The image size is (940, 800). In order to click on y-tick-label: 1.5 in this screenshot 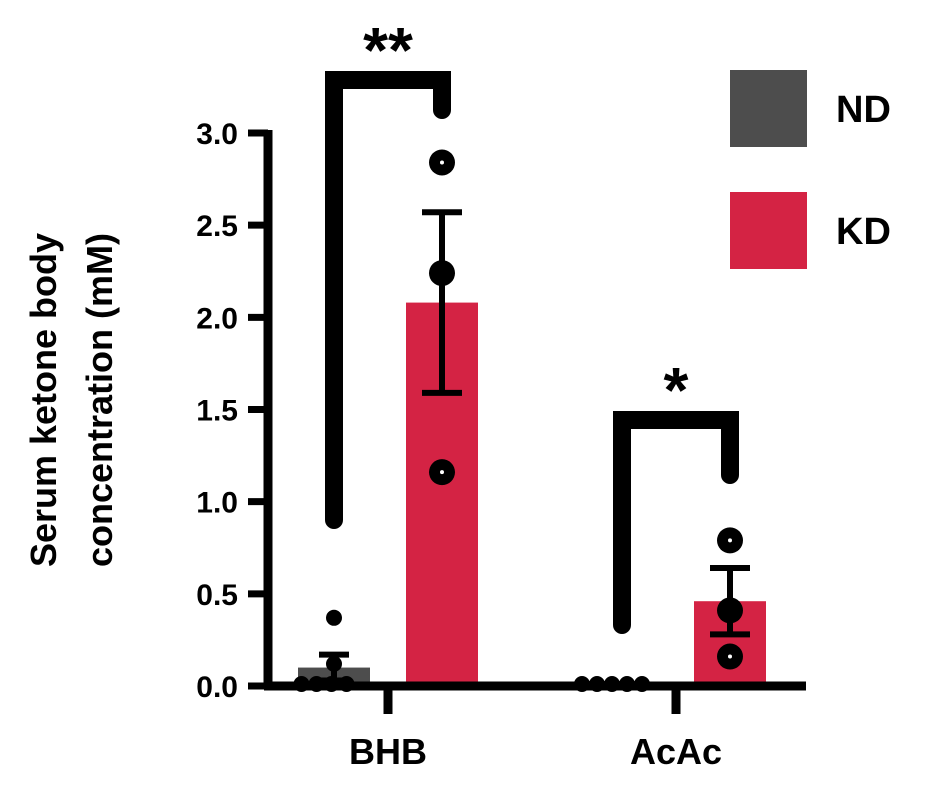, I will do `click(217, 411)`.